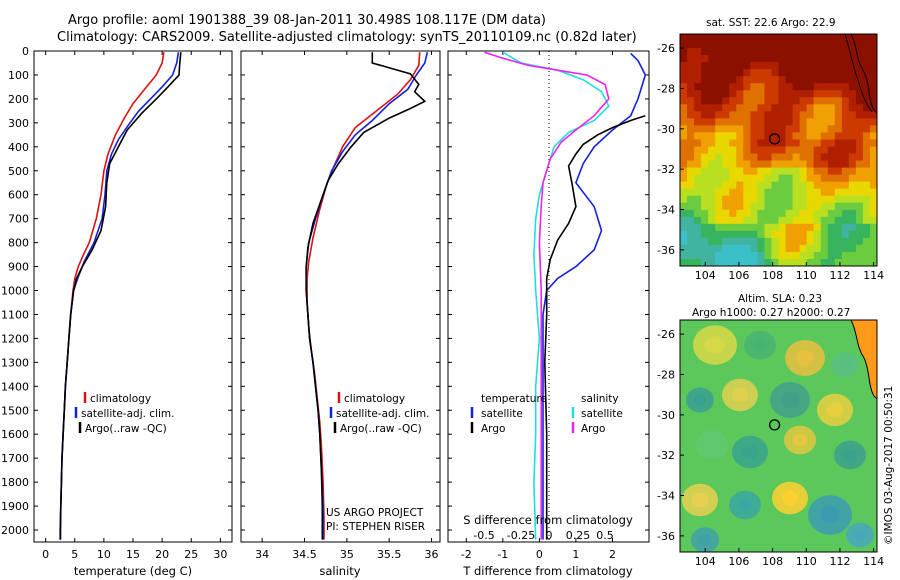  I want to click on depth-tick-label: 1800, so click(15, 482).